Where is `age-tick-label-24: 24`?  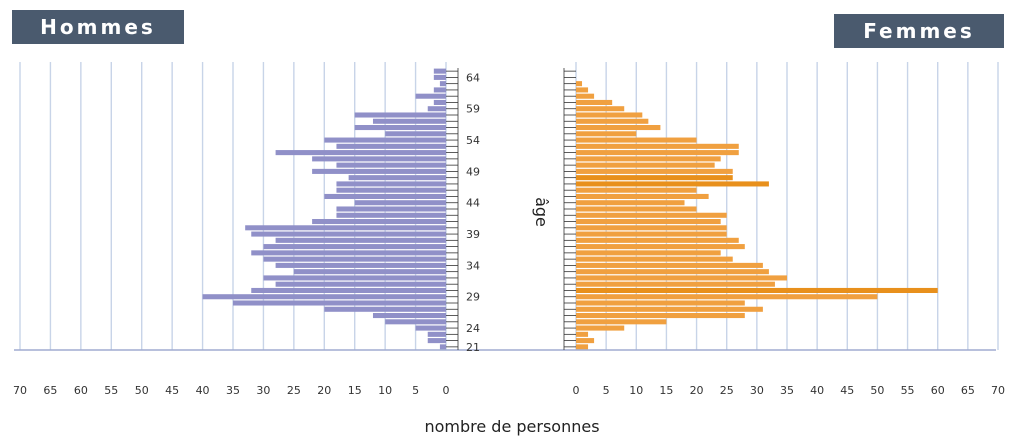 age-tick-label-24: 24 is located at coordinates (473, 328).